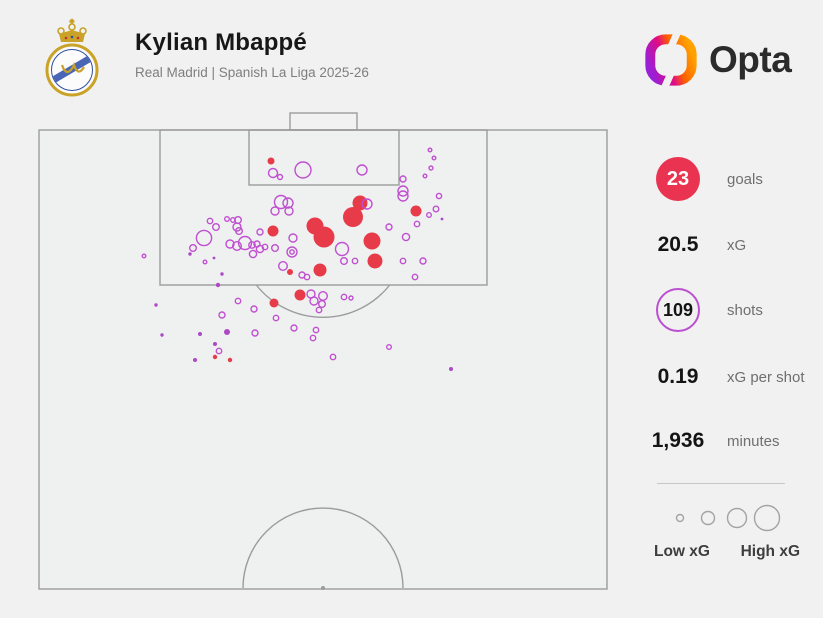  I want to click on stat-row-goals: 23 goals, so click(705, 179).